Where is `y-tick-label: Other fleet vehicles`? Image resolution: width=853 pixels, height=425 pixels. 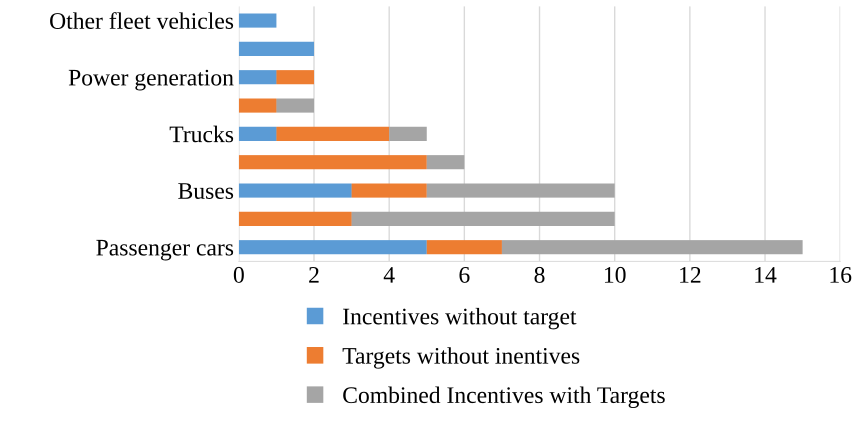
y-tick-label: Other fleet vehicles is located at coordinates (142, 20).